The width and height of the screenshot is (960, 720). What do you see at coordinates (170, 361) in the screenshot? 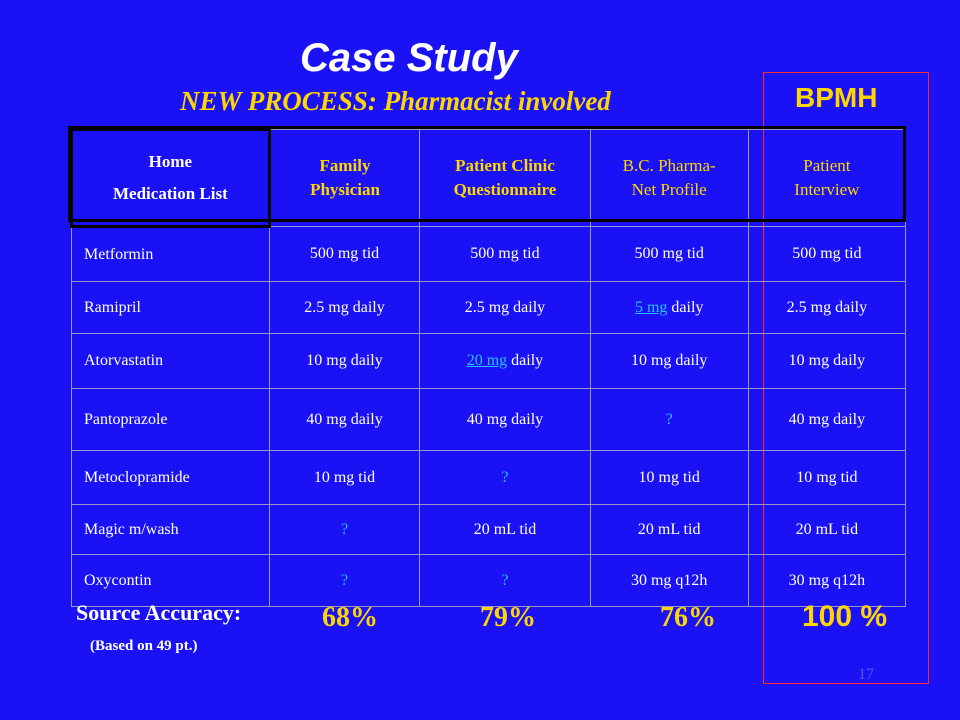
I see `drug-name-cell: Atorvastatin` at bounding box center [170, 361].